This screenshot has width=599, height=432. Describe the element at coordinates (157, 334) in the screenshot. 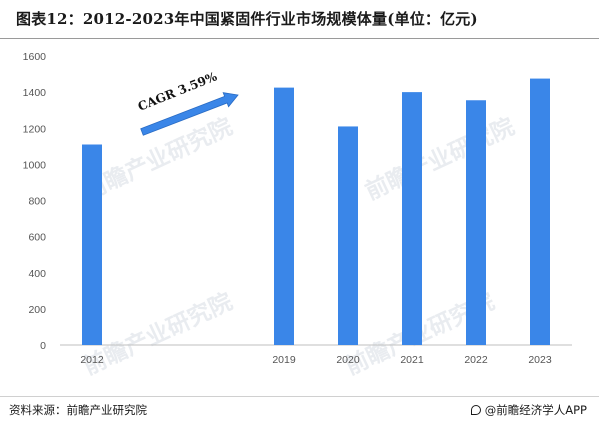

I see `watermark-2: 前瞻产业研究院` at that location.